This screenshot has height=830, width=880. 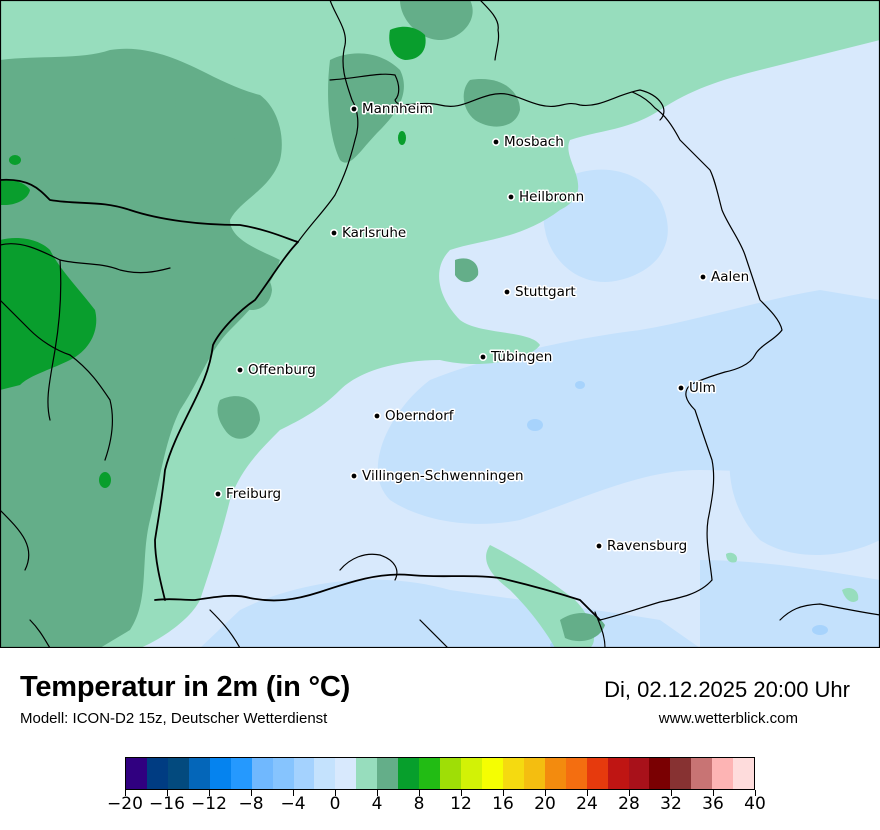 What do you see at coordinates (443, 476) in the screenshot?
I see `city-label: Villingen-Schwenningen` at bounding box center [443, 476].